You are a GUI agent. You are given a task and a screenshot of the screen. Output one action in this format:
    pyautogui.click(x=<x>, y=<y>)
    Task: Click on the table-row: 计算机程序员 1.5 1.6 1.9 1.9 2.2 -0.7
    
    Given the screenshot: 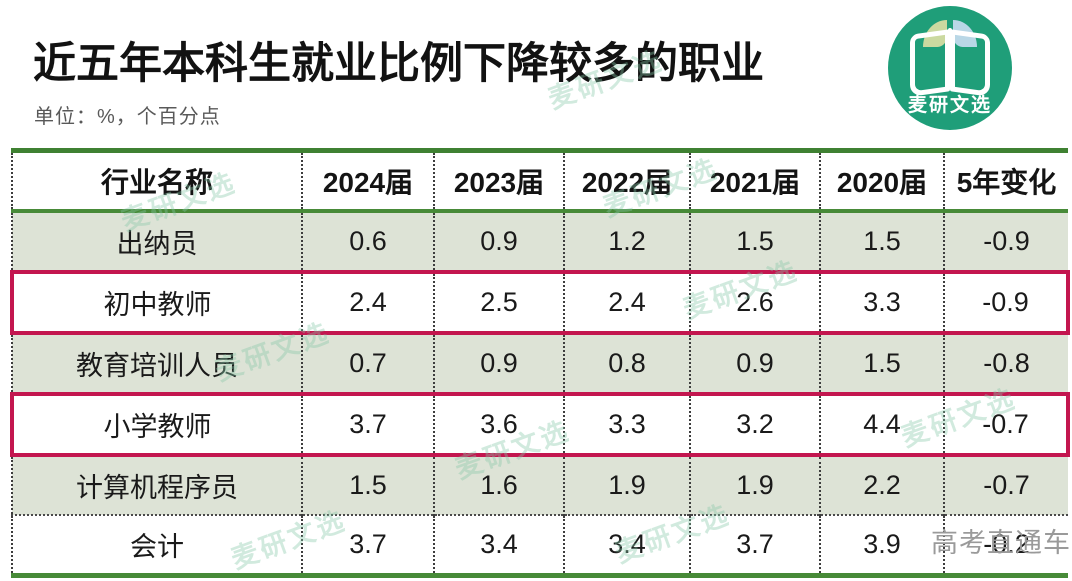 What is the action you would take?
    pyautogui.click(x=540, y=485)
    